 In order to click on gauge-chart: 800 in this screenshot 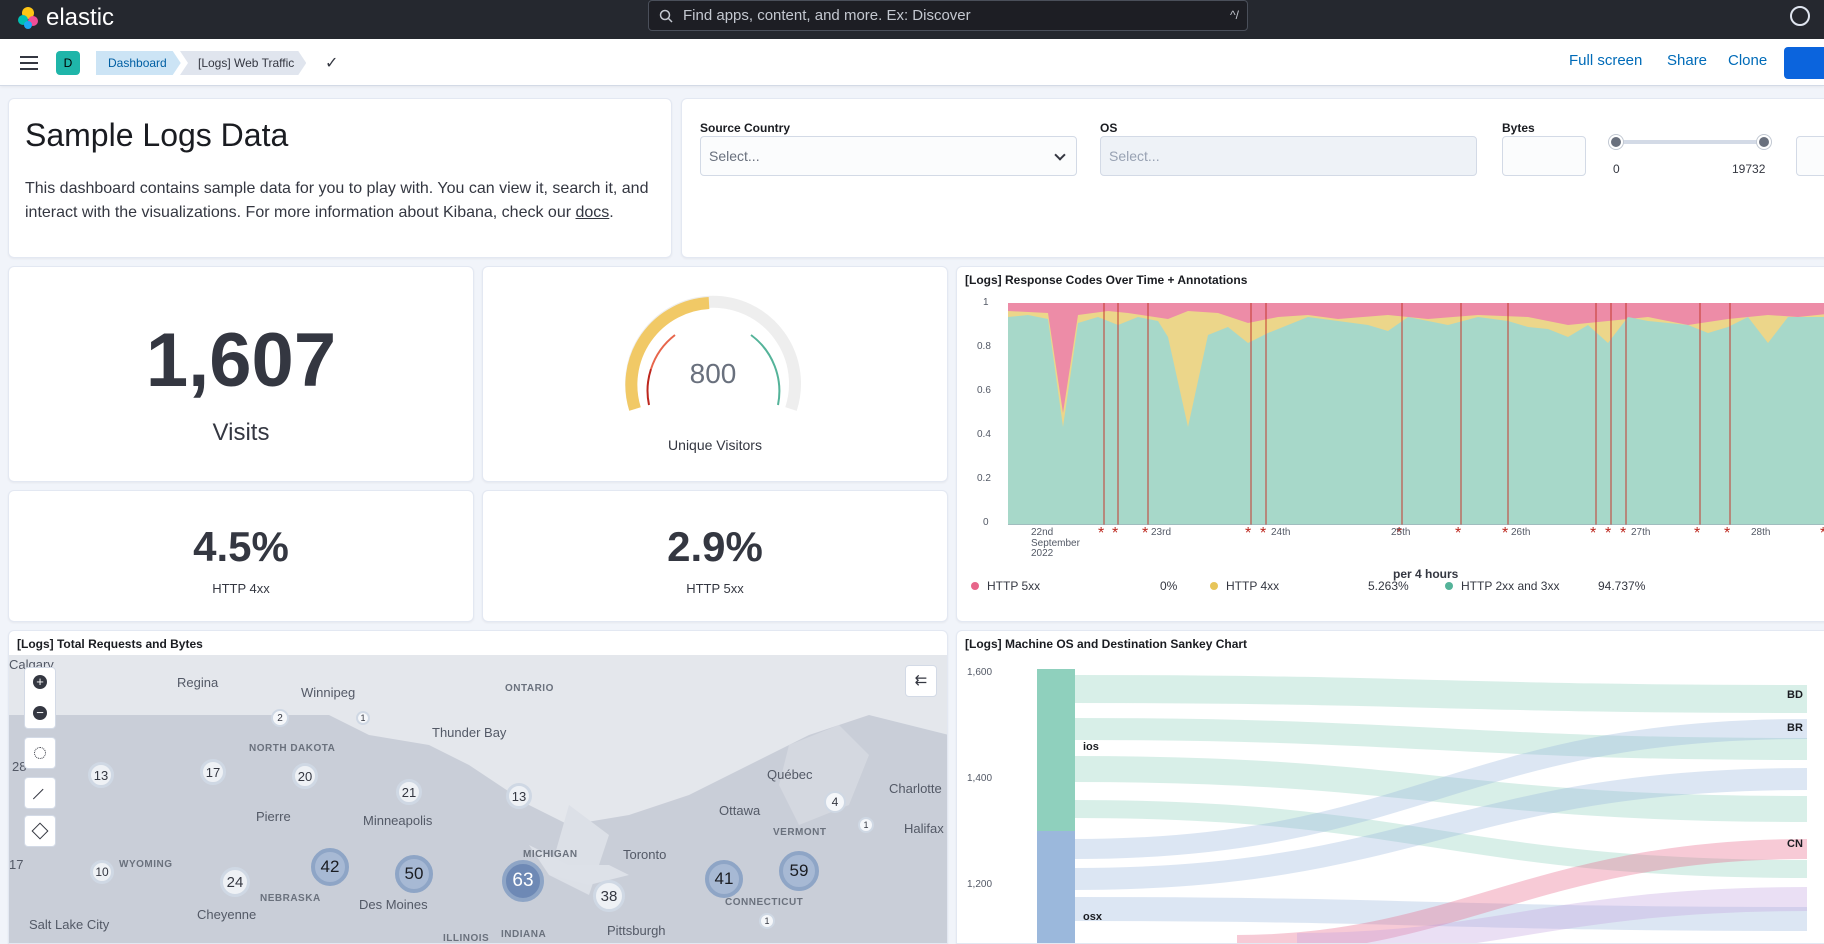, I will do `click(713, 353)`.